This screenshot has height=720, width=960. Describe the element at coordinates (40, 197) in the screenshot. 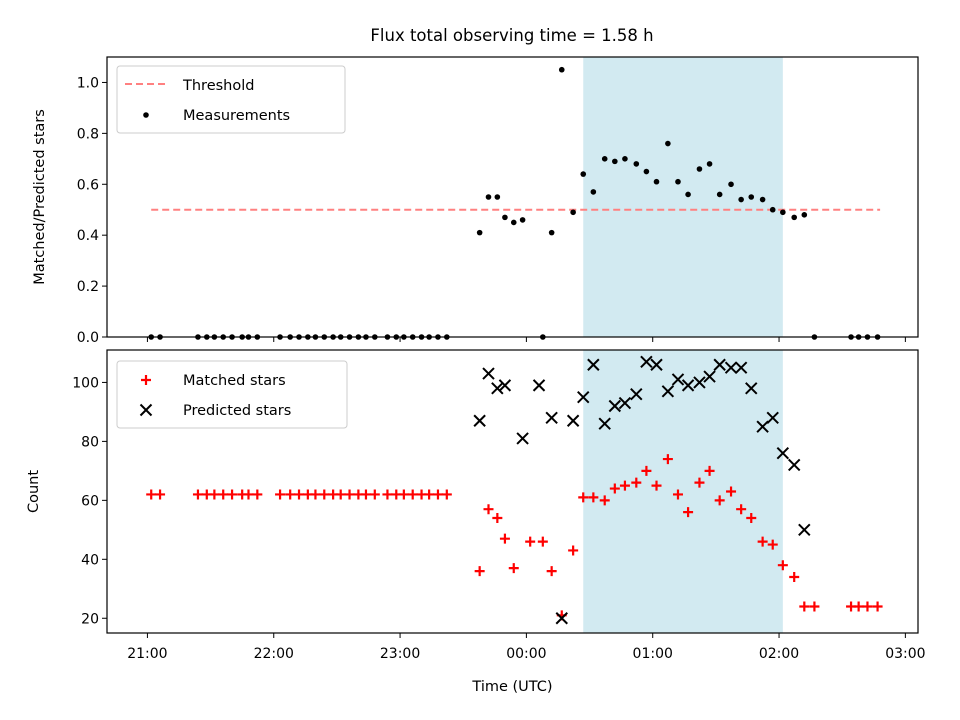

I see `ratio-y-axis-label: Matched/Predicted stars` at that location.